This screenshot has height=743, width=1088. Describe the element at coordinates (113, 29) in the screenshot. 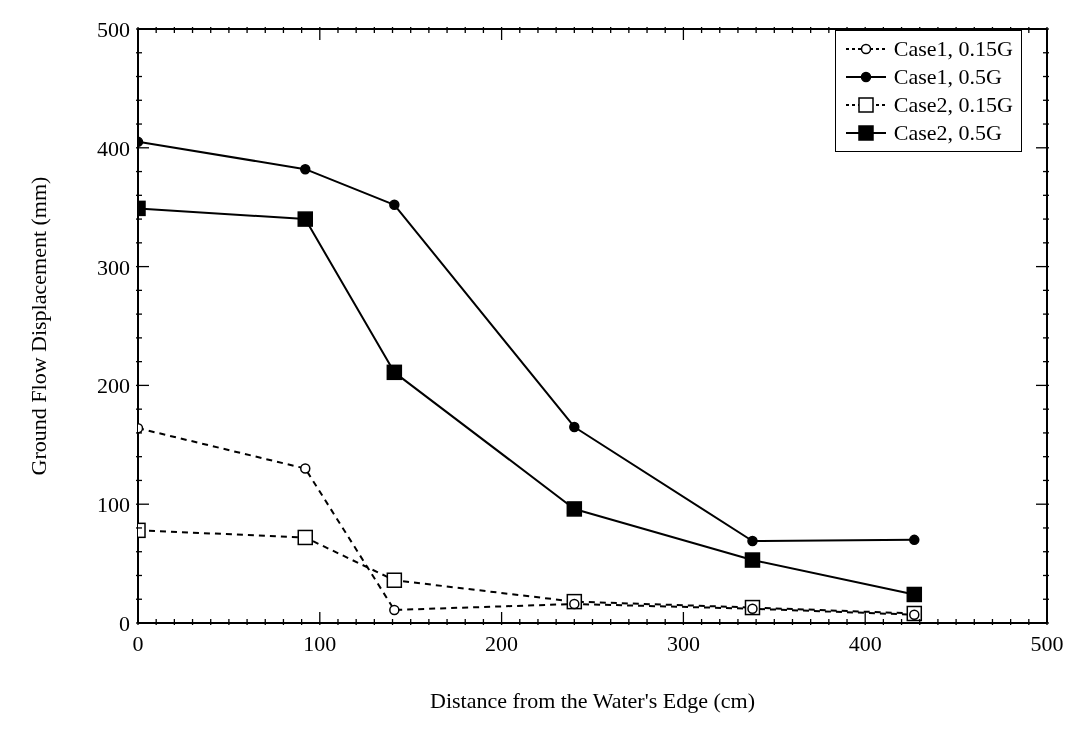

I see `y-tick-label: 500` at that location.